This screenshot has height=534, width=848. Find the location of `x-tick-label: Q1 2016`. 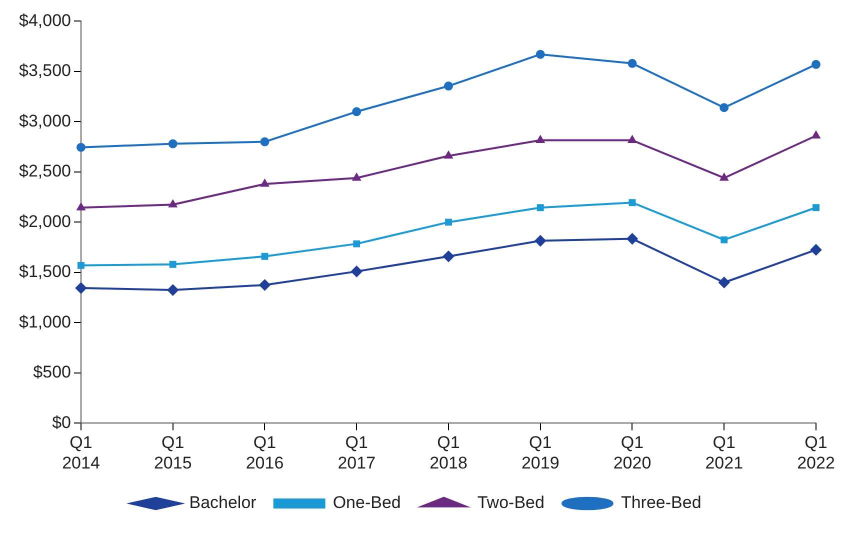

x-tick-label: Q1 2016 is located at coordinates (265, 452).